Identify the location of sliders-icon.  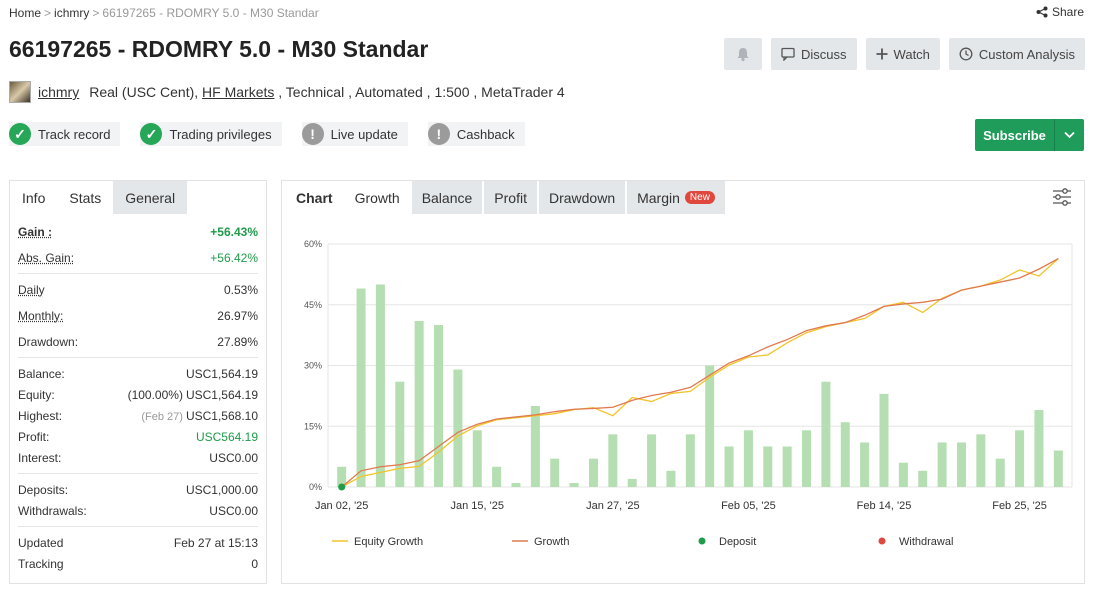
(1062, 197).